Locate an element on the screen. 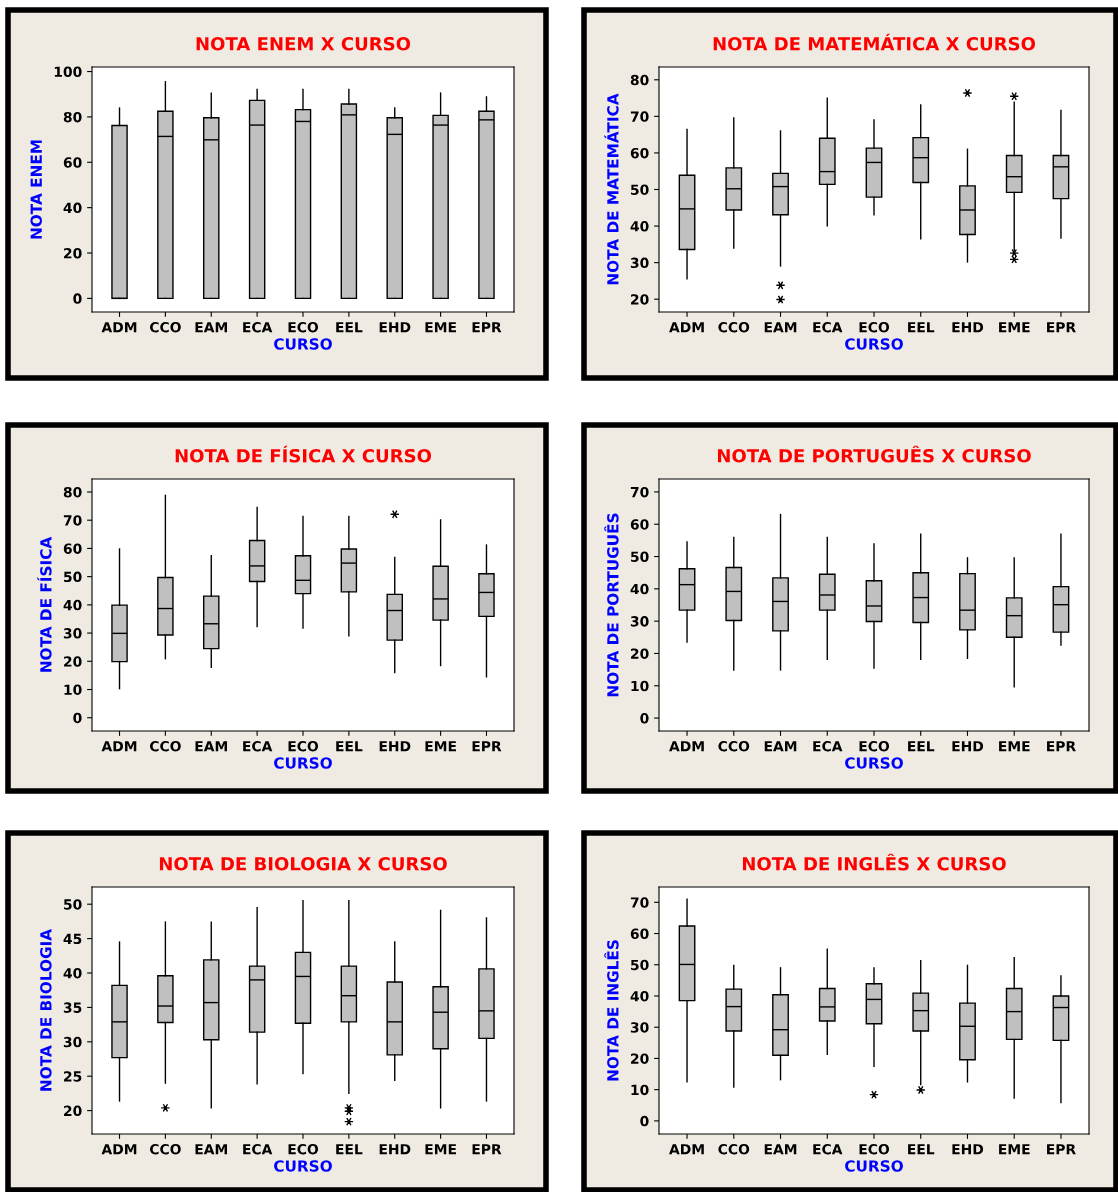 The height and width of the screenshot is (1192, 1118). y-tick-label: 25 is located at coordinates (73, 1076).